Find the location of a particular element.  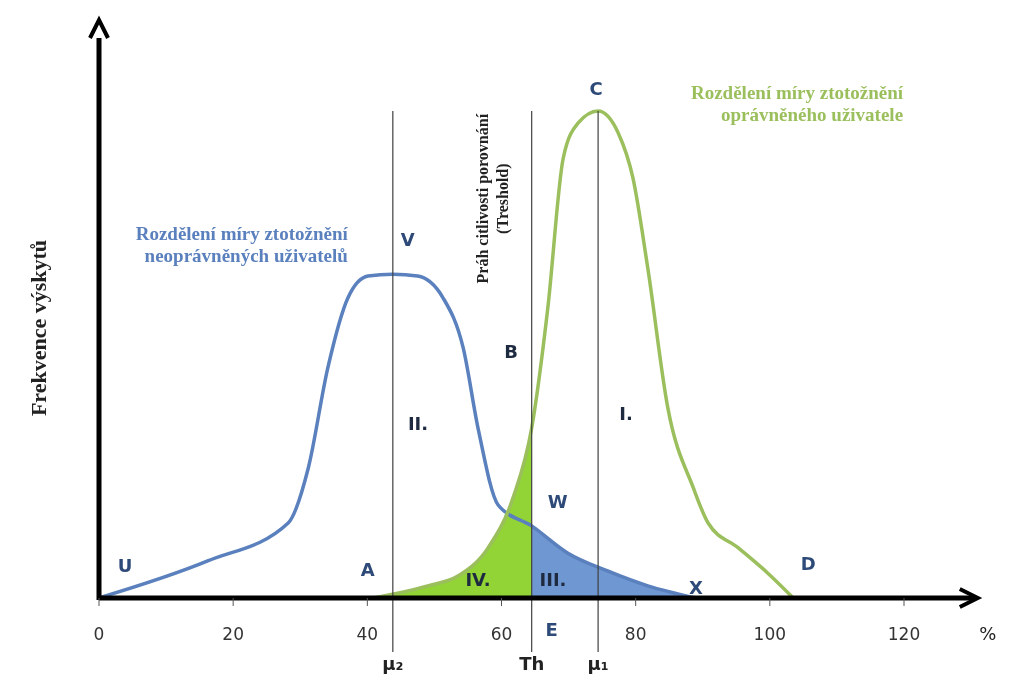

x-axis-title: % is located at coordinates (988, 633).